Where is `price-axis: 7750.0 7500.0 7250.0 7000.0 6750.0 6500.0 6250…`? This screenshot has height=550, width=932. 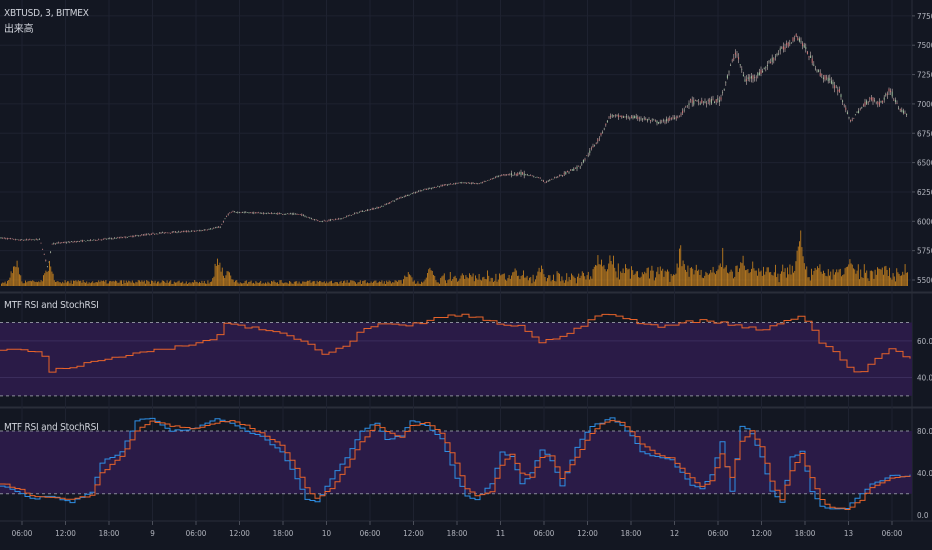
price-axis: 7750.0 7500.0 7250.0 7000.0 6750.0 6500.0 6250… is located at coordinates (922, 266).